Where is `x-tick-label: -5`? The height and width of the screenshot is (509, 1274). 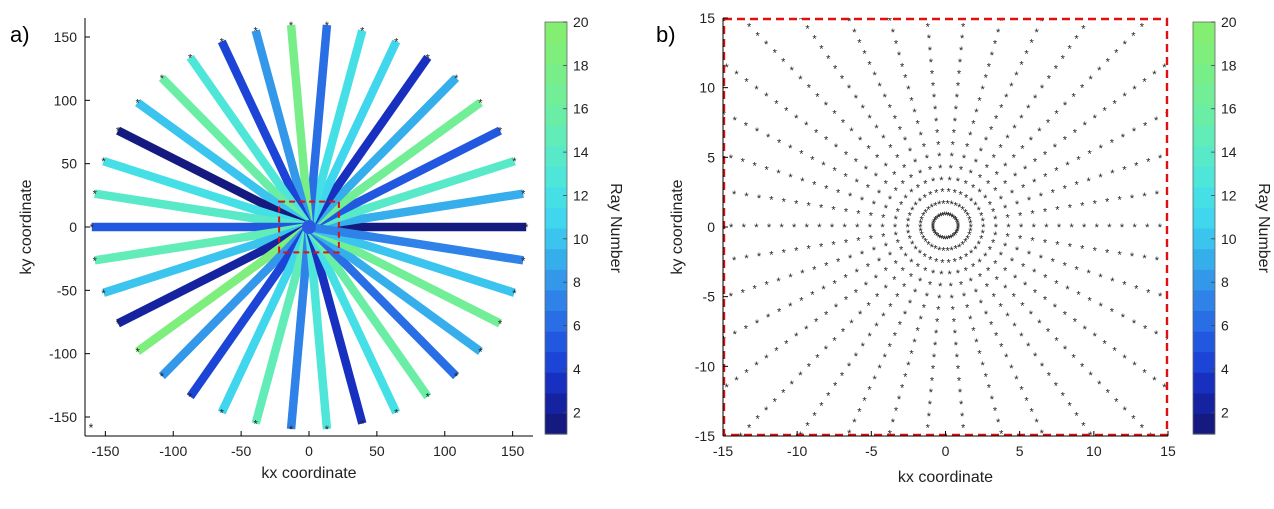
x-tick-label: -5 is located at coordinates (871, 451).